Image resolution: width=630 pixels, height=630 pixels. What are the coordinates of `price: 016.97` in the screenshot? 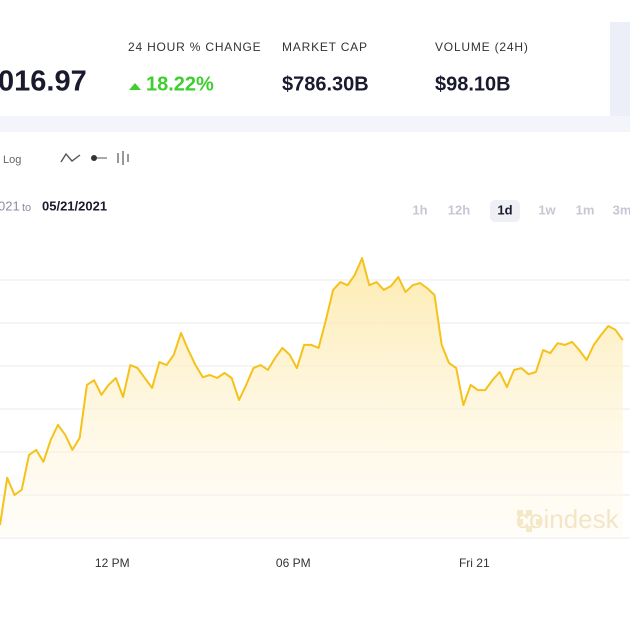 It's located at (43, 82).